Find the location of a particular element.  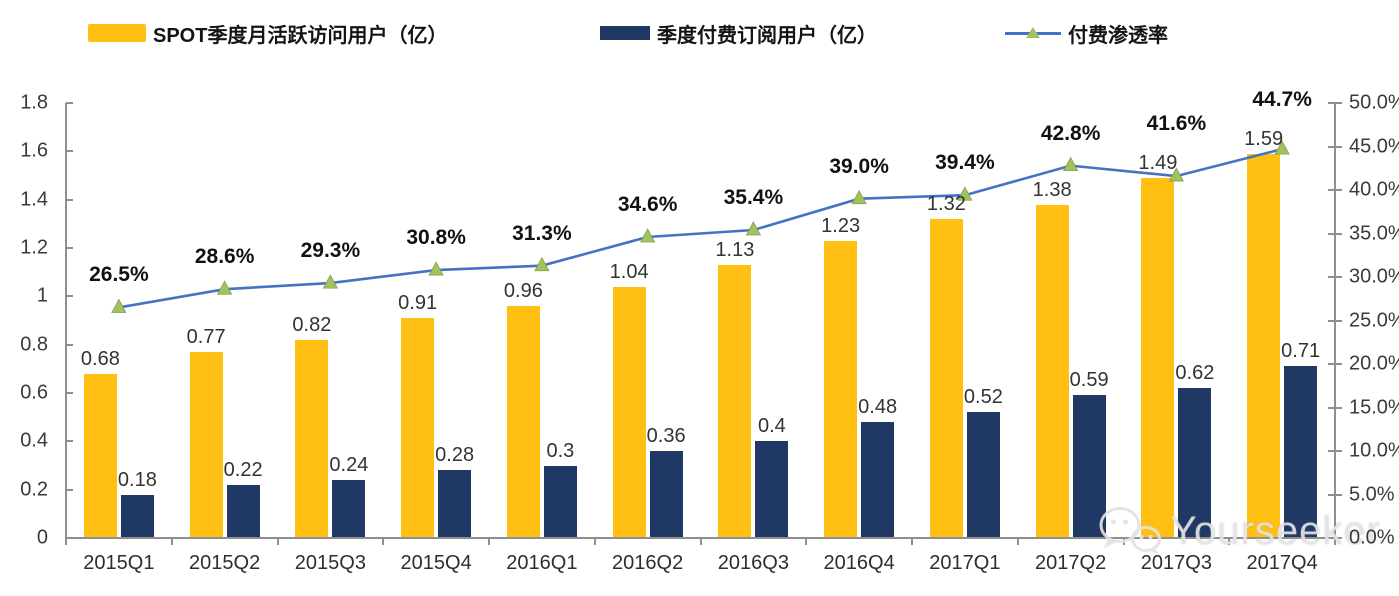

subs-bar-label: 0.28 is located at coordinates (455, 455).